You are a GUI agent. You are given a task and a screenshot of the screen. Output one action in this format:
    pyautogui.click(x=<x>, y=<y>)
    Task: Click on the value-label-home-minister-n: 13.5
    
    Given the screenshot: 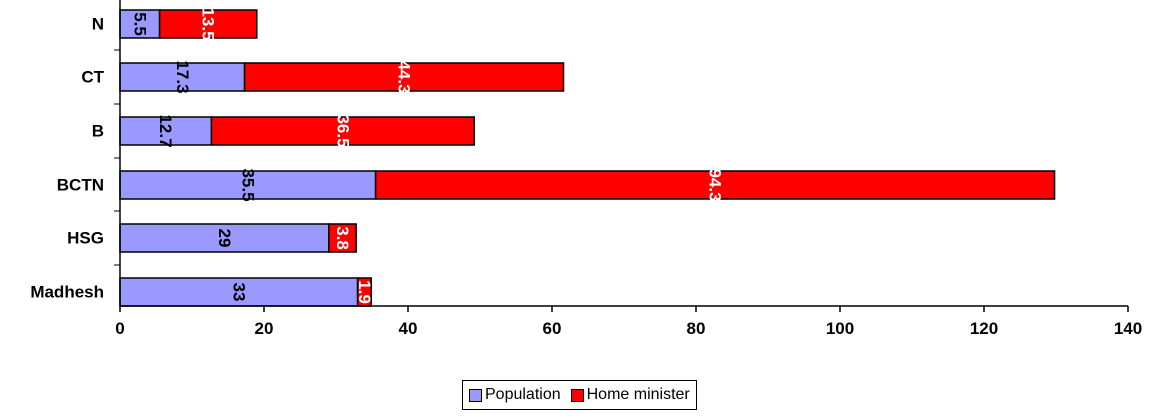 What is the action you would take?
    pyautogui.click(x=208, y=23)
    